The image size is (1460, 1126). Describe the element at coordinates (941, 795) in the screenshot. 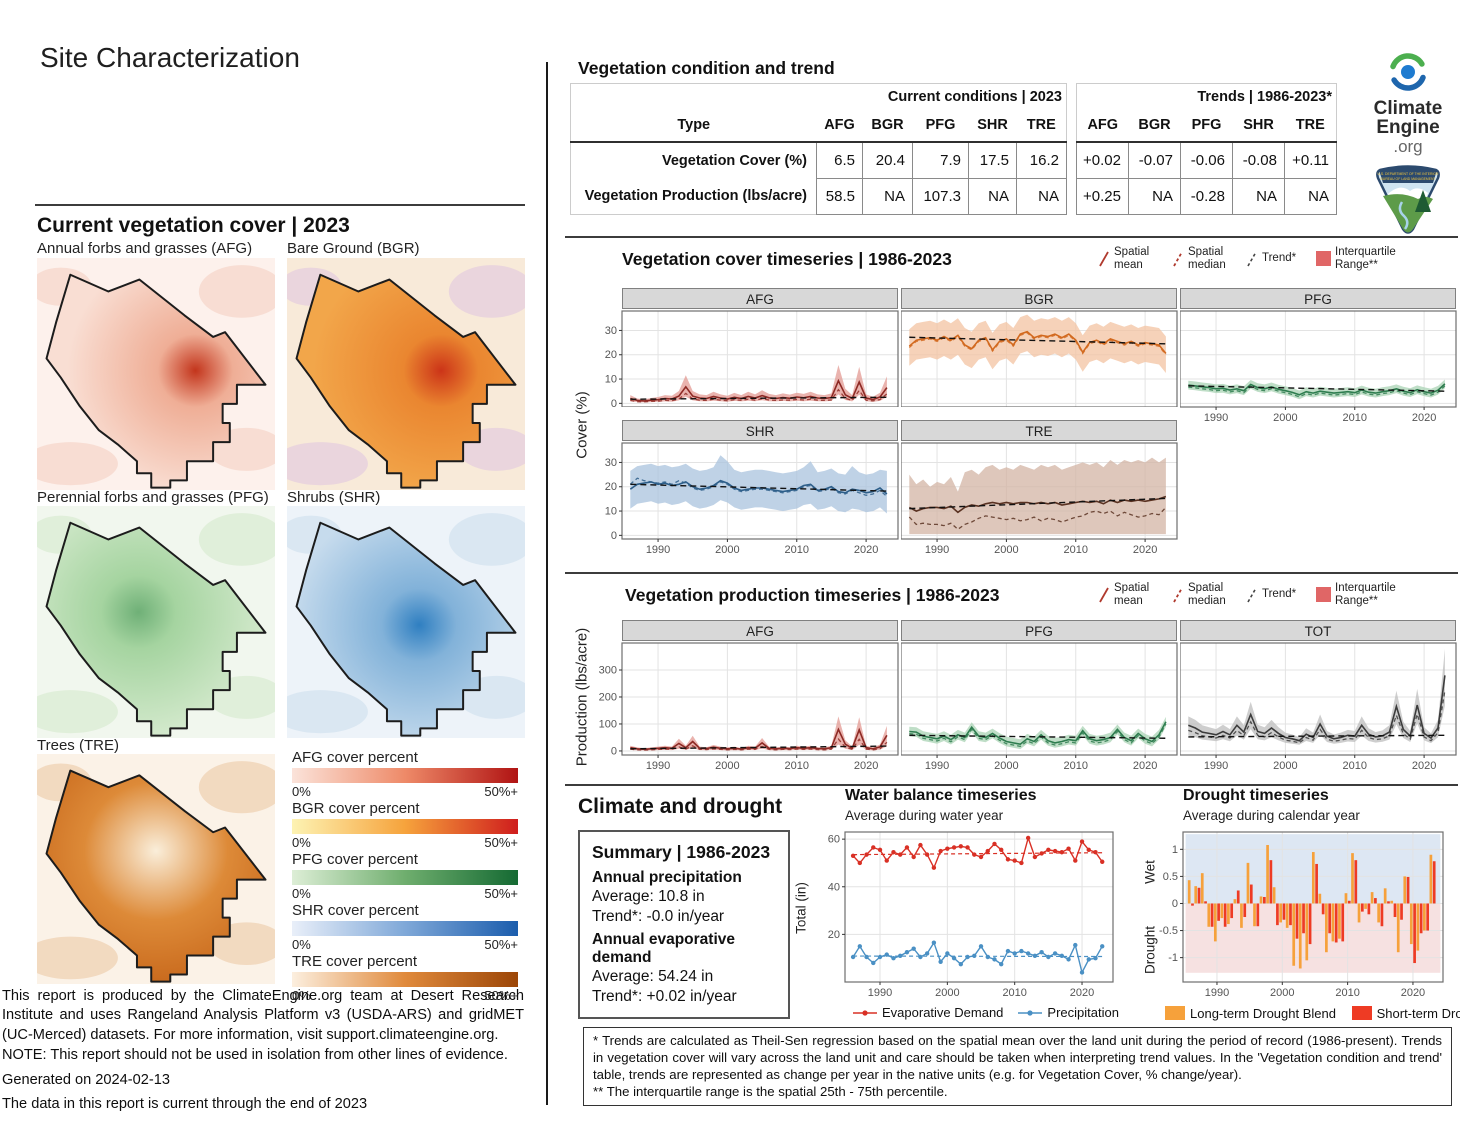

I see `water-balance-title: Water balance timeseries` at that location.